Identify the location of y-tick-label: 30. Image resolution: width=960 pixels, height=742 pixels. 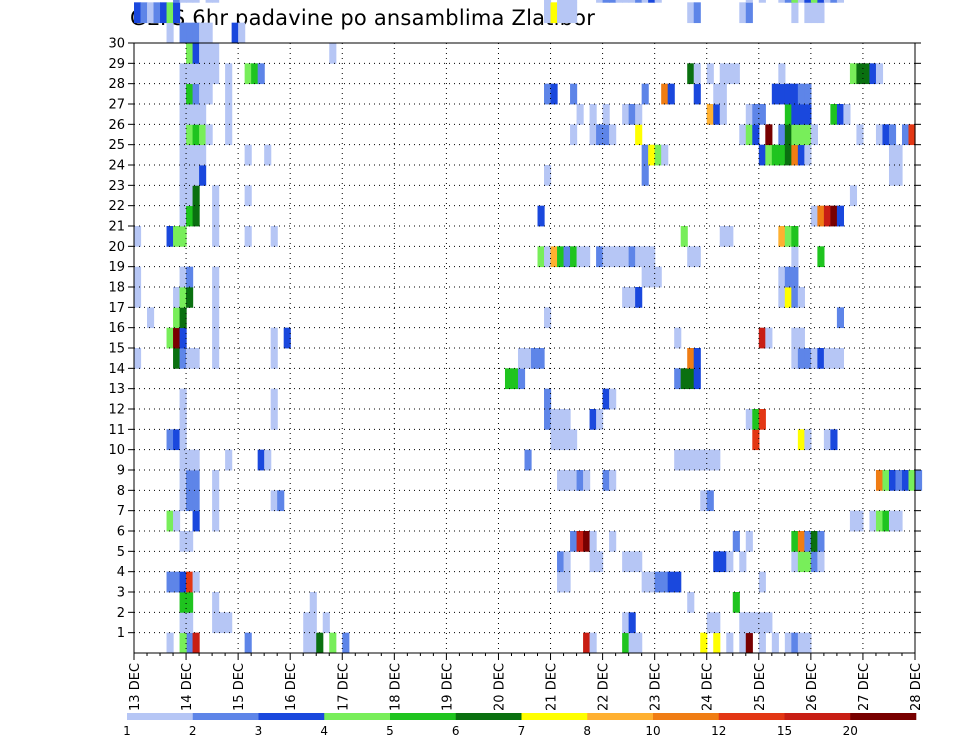
(116, 44).